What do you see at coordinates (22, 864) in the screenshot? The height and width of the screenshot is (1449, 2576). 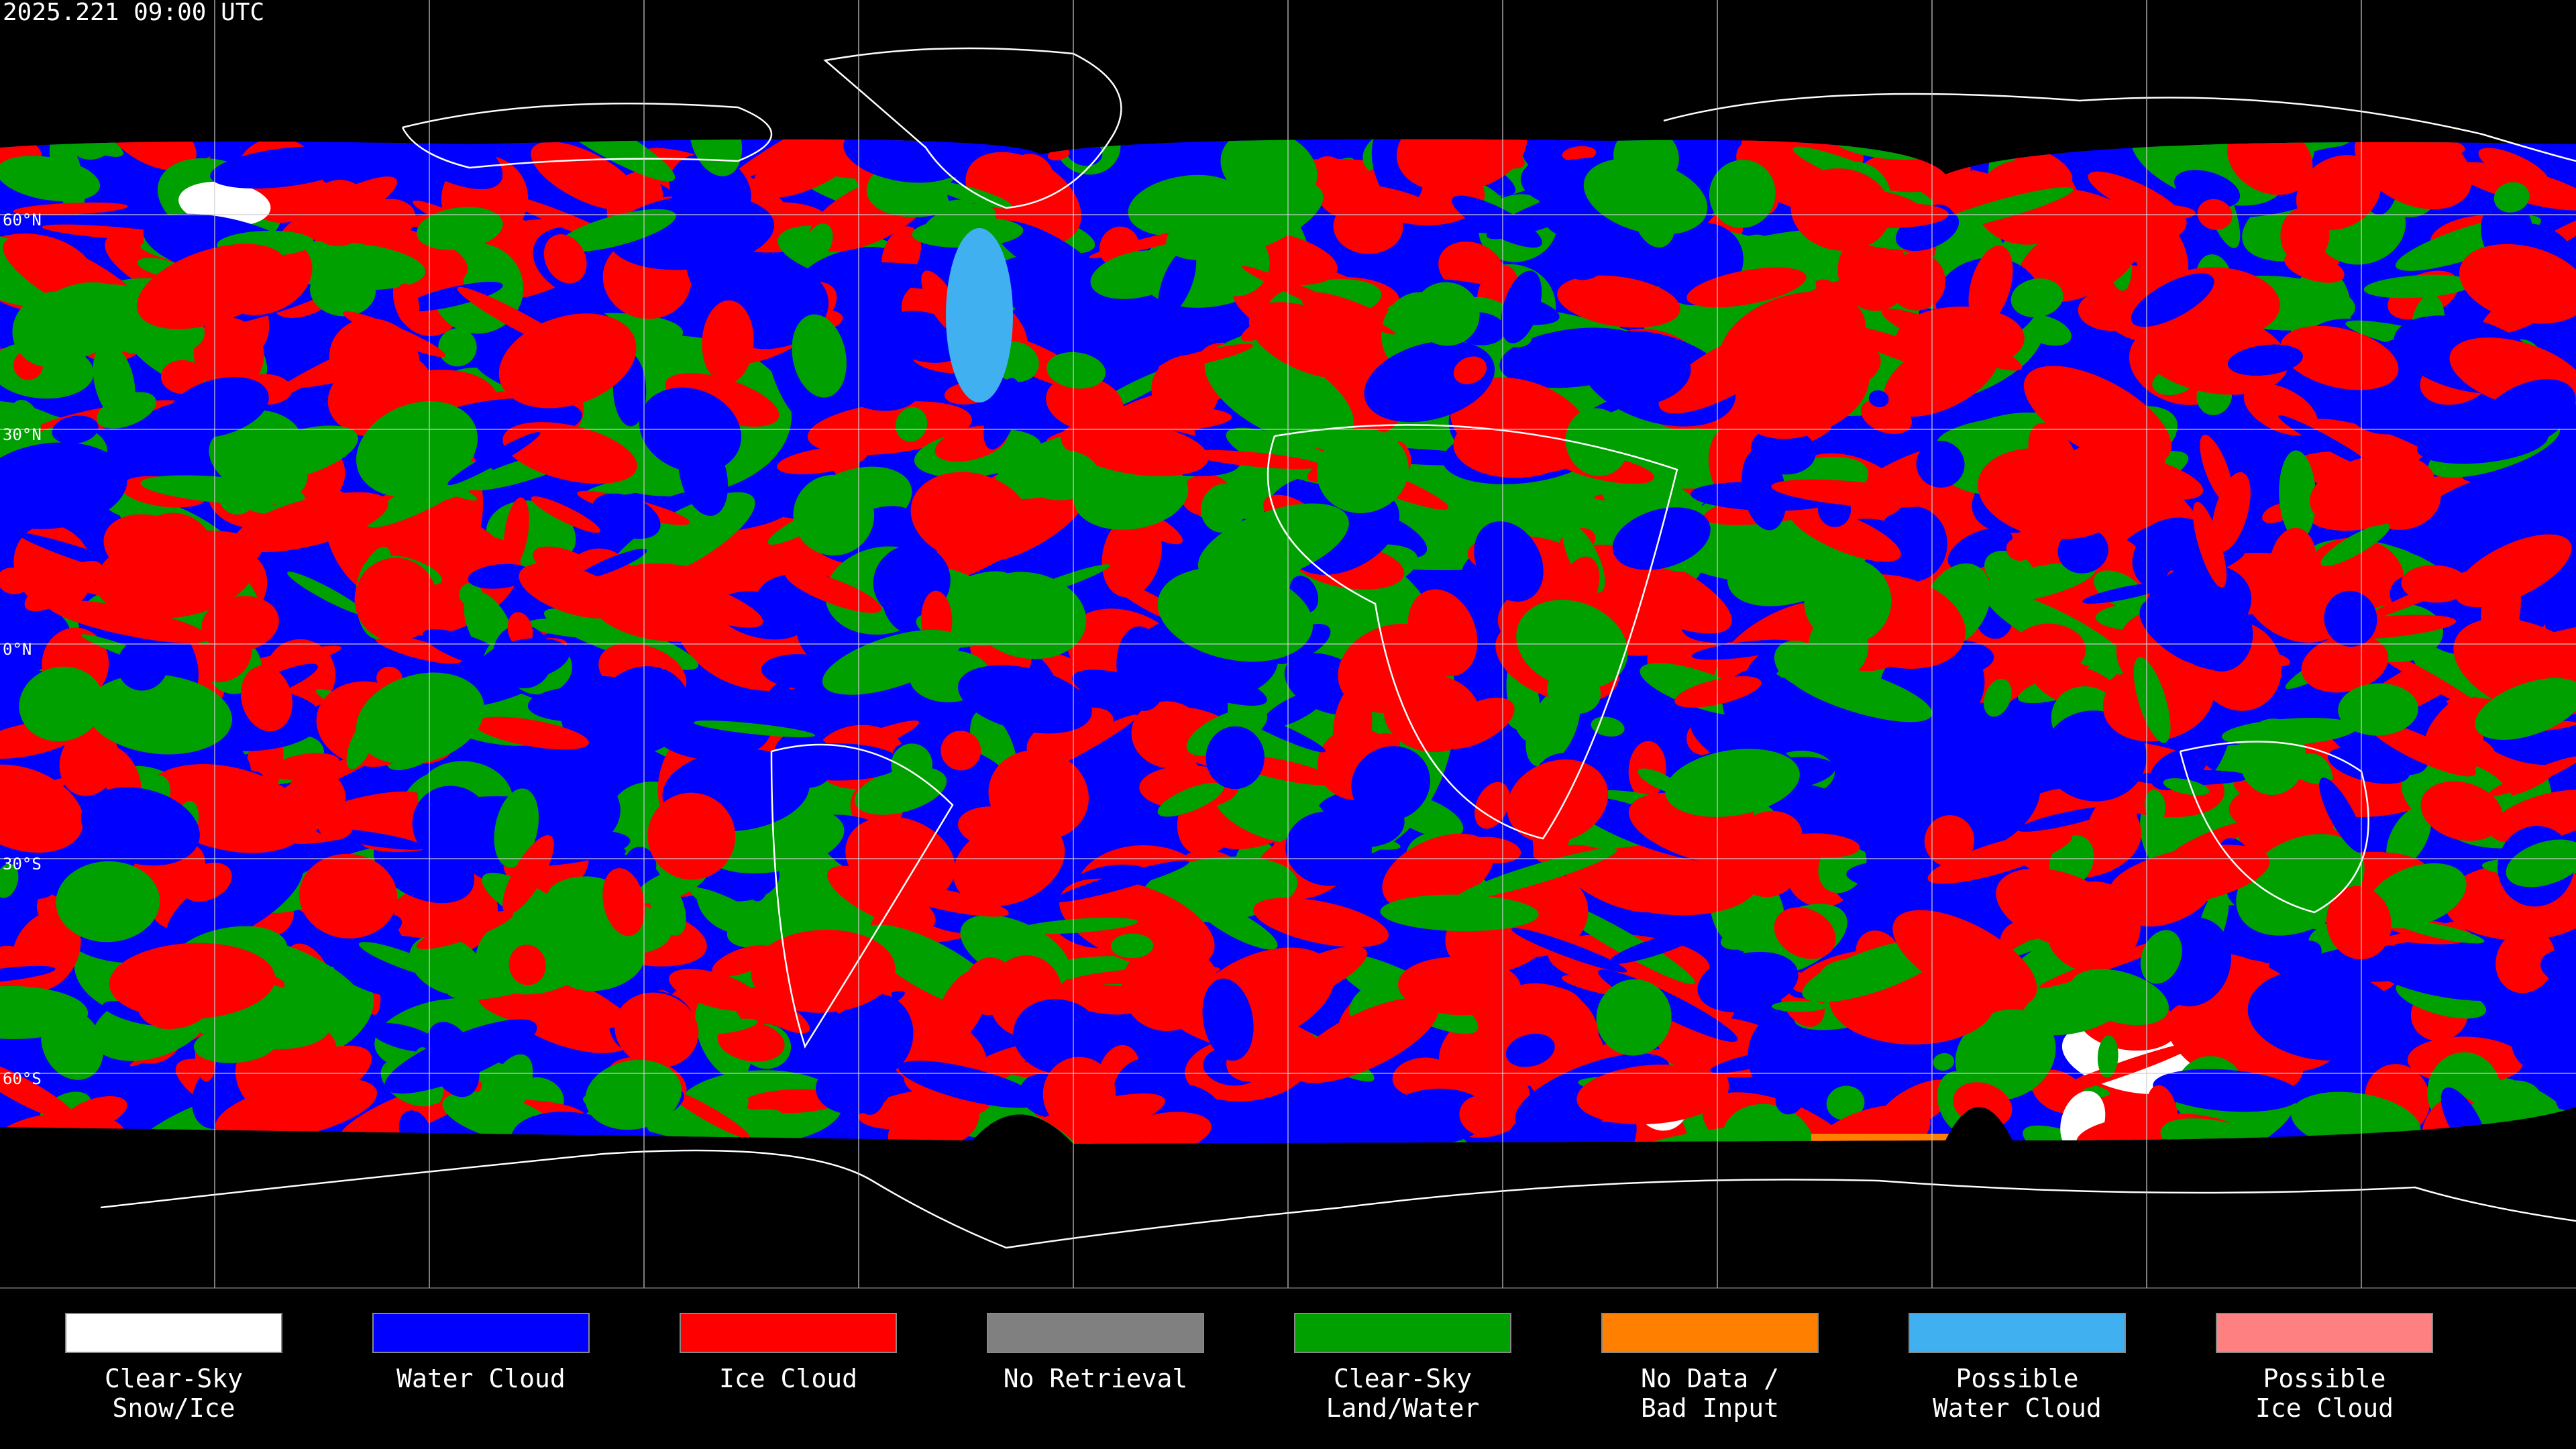 I see `latitude-label: 30°S` at bounding box center [22, 864].